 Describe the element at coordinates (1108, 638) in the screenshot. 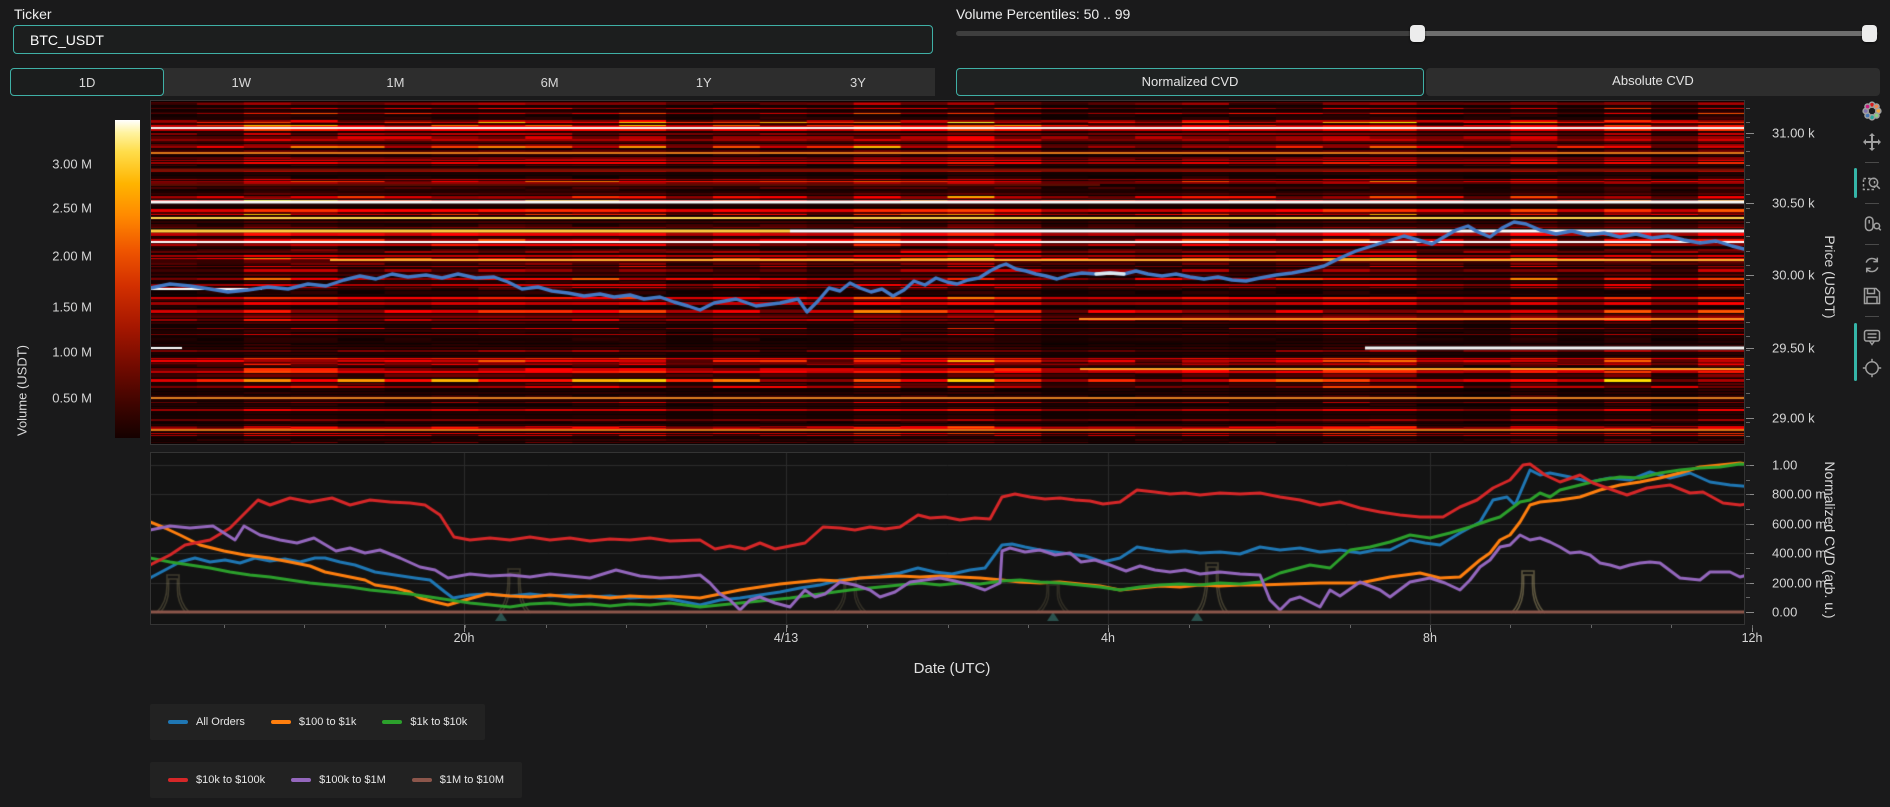

I see `x-tick-label: 4h` at that location.